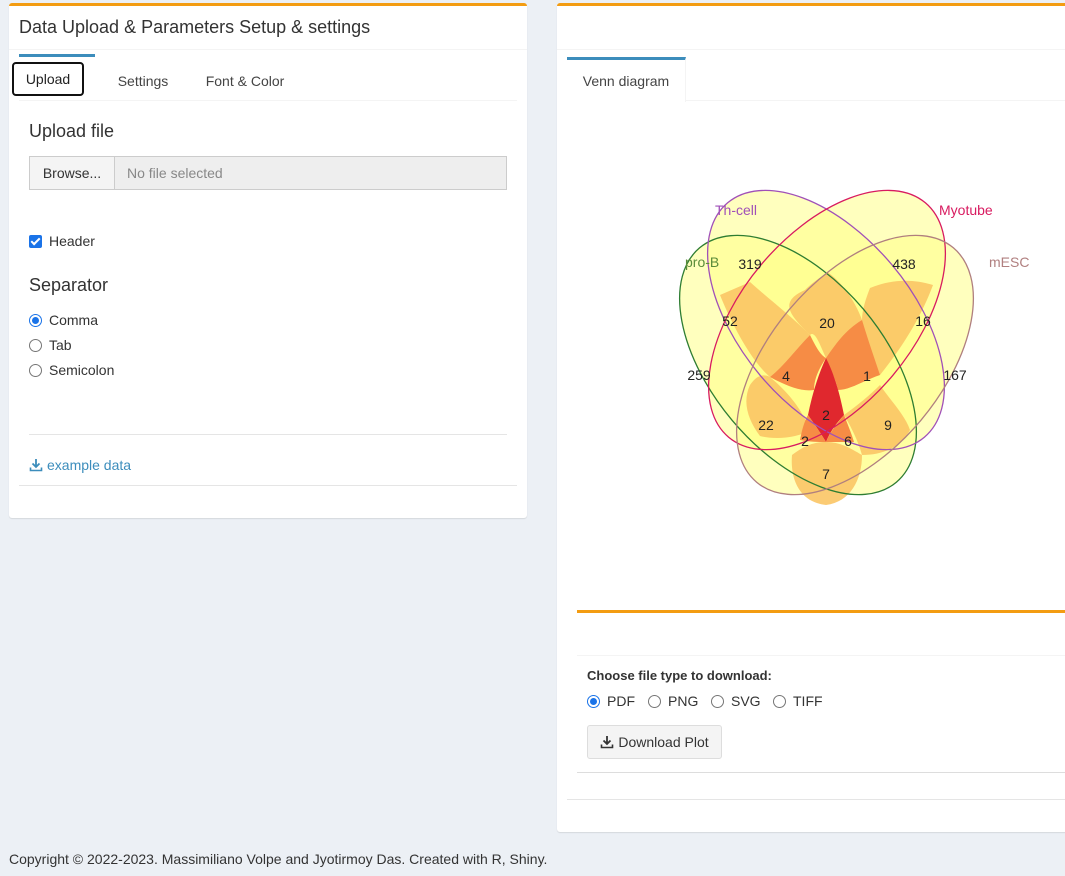 The width and height of the screenshot is (1065, 876). Describe the element at coordinates (48, 79) in the screenshot. I see `tab-upload: Upload` at that location.